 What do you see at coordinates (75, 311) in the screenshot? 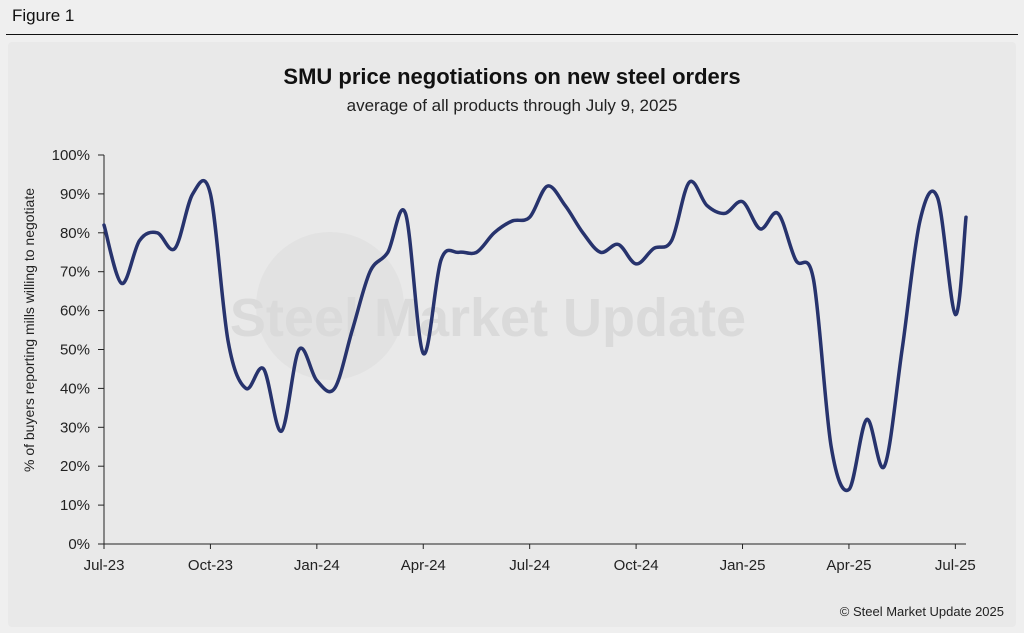
I see `y-tick-label: 60%` at bounding box center [75, 311].